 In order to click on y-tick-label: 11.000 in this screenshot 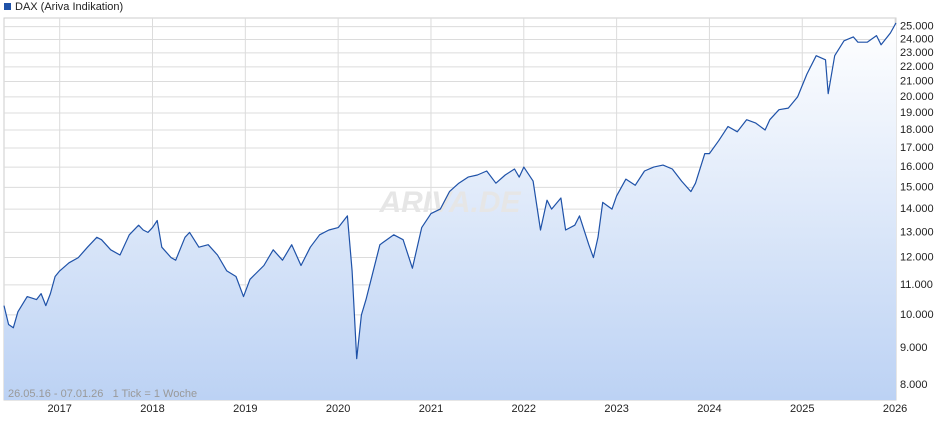, I will do `click(916, 285)`.